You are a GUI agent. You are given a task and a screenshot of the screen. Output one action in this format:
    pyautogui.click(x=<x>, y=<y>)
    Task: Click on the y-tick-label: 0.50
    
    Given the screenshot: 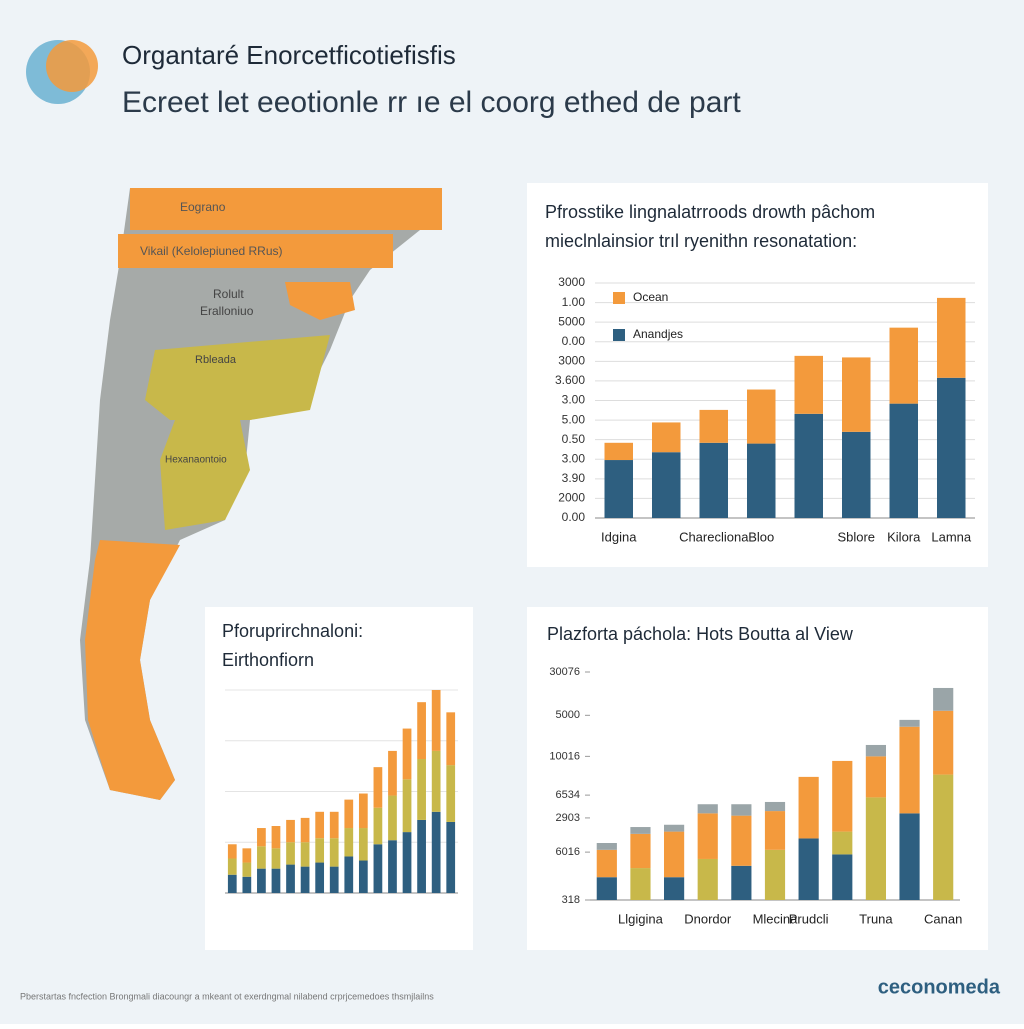 What is the action you would take?
    pyautogui.click(x=574, y=439)
    